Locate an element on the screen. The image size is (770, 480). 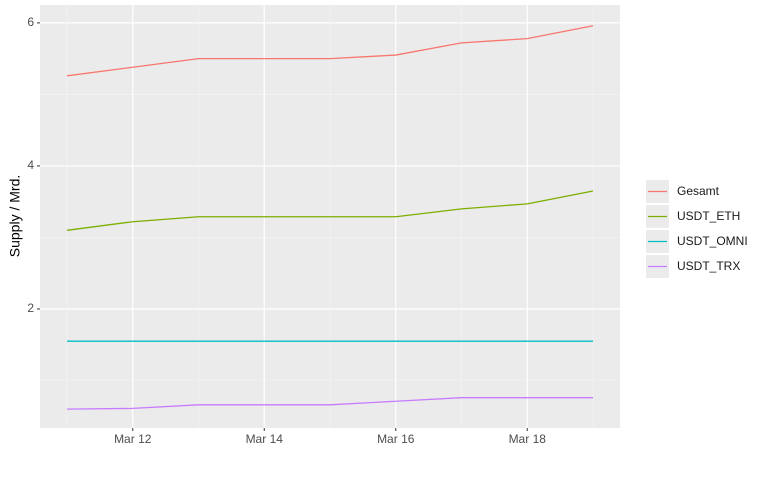
legend-label: USDT_ETH is located at coordinates (708, 216).